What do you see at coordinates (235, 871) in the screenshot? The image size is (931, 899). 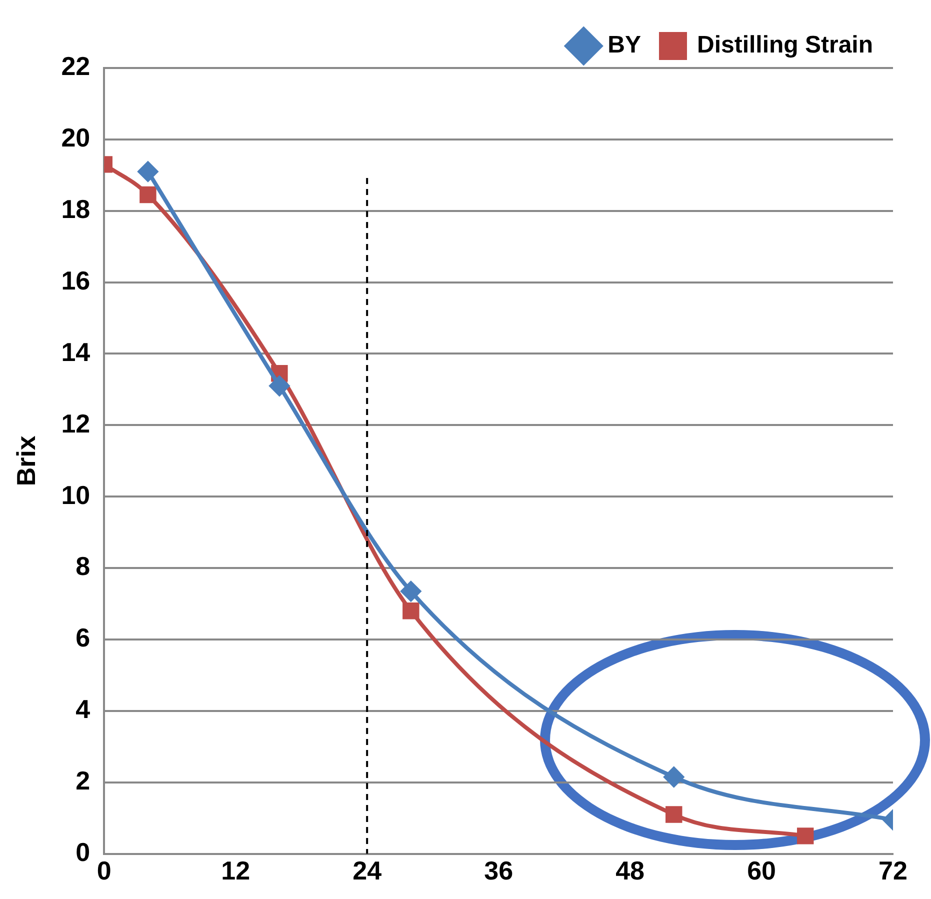 I see `x-tick-label: 12` at bounding box center [235, 871].